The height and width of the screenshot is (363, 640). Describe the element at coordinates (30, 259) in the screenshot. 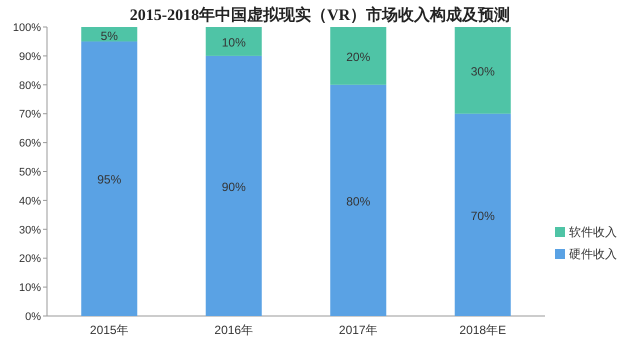

I see `y-tick-label: 20%` at that location.